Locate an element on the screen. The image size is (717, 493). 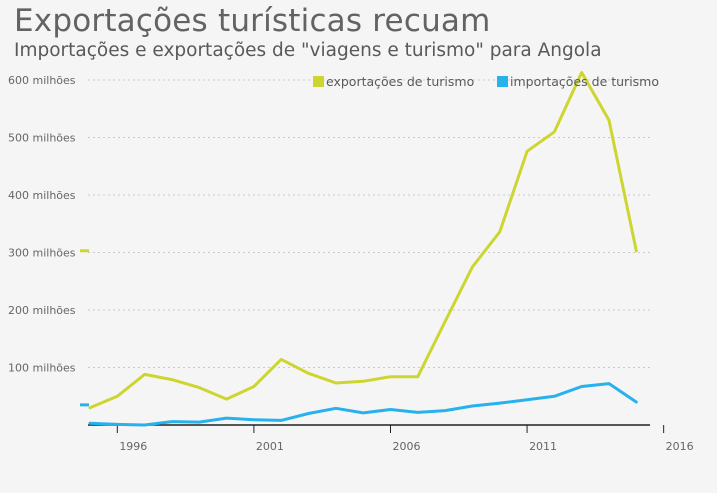
y-tick-label: 600 milhões is located at coordinates (42, 80).